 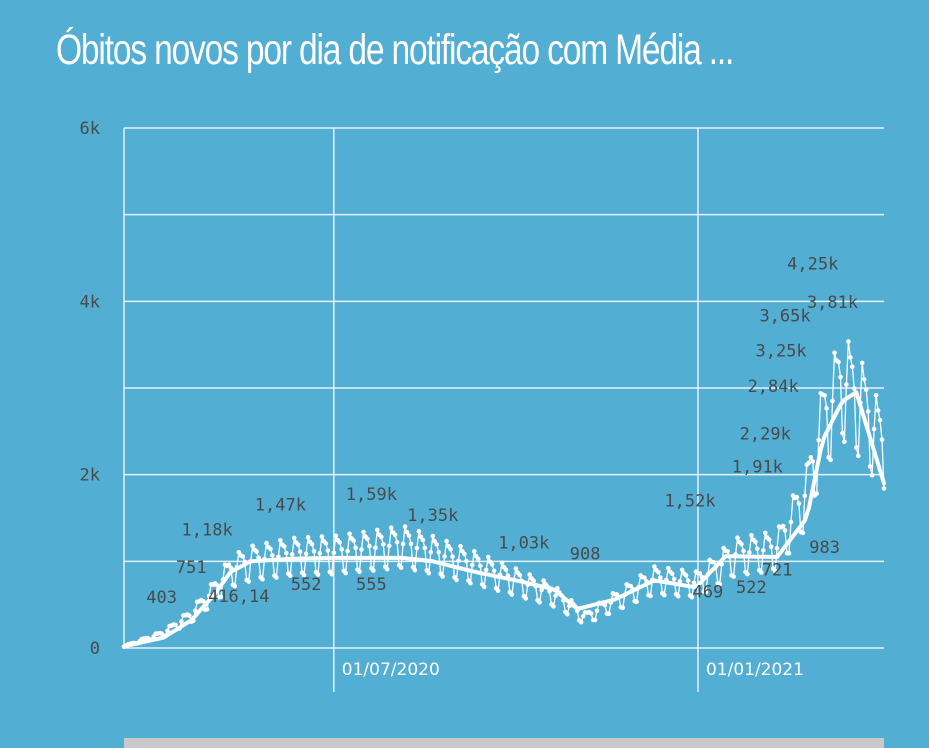 I want to click on data-label: 1,91k, so click(x=757, y=467).